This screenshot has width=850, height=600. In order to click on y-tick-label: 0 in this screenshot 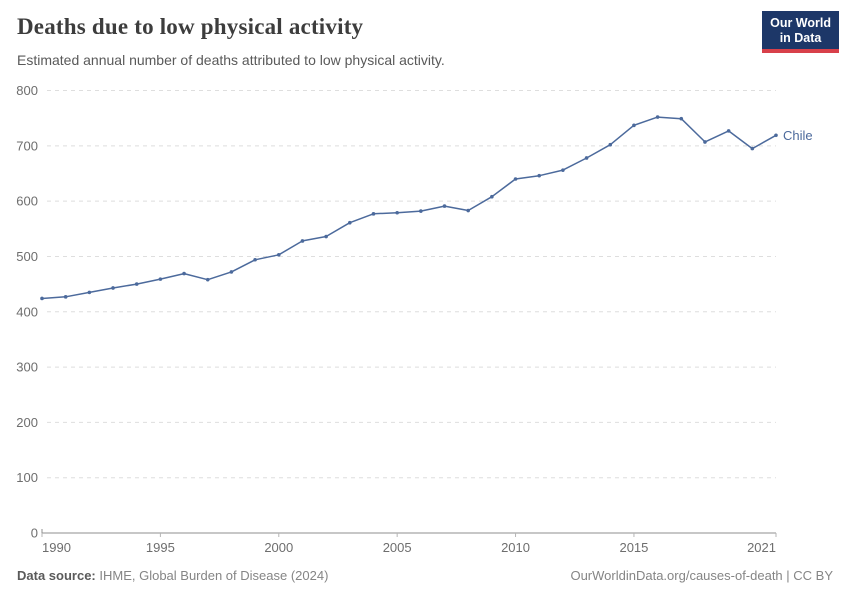, I will do `click(34, 533)`.